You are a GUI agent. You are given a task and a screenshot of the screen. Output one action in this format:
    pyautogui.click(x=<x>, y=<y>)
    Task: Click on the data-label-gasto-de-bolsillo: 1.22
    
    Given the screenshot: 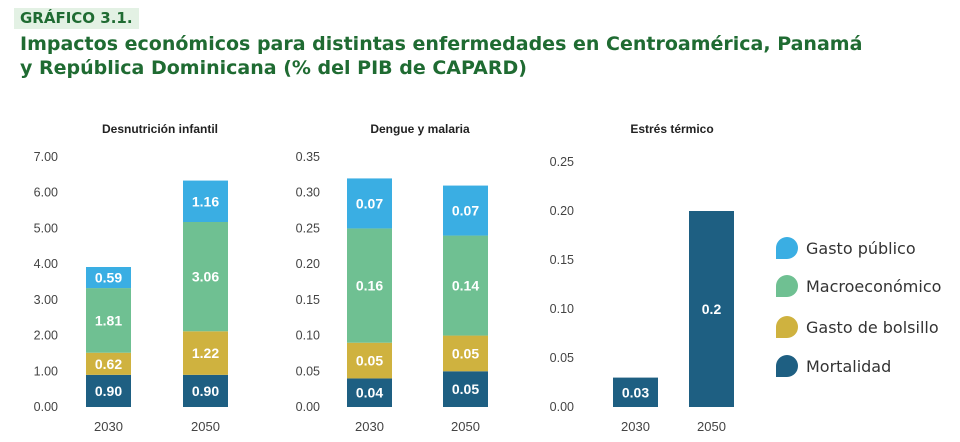 What is the action you would take?
    pyautogui.click(x=205, y=353)
    